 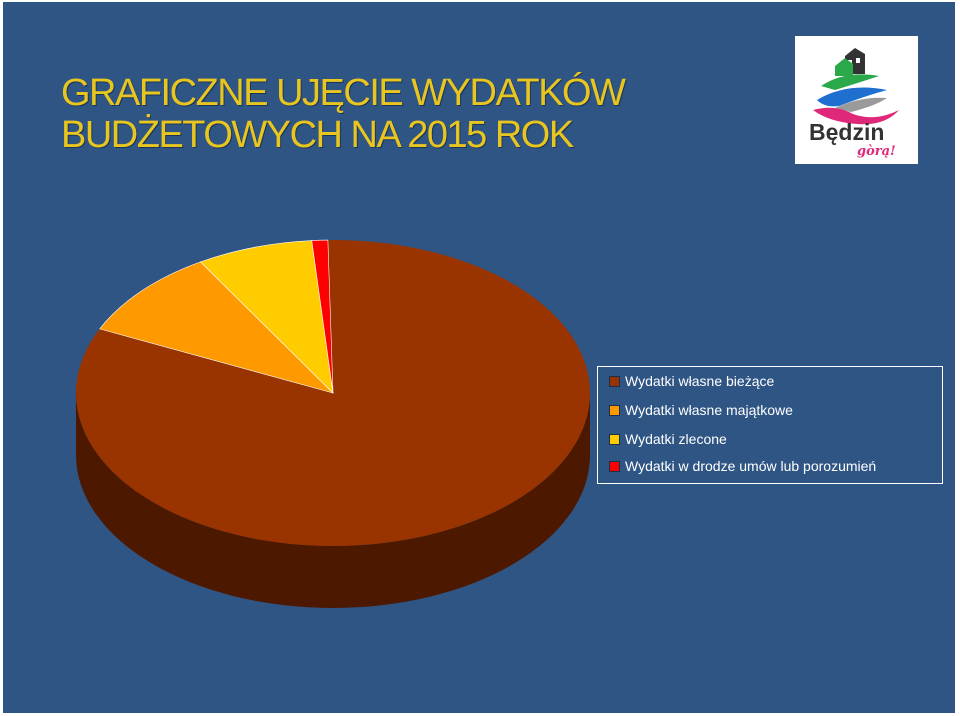 I want to click on title-line-2: BUDŻETOWYCH NA 2015 ROK, so click(x=317, y=135).